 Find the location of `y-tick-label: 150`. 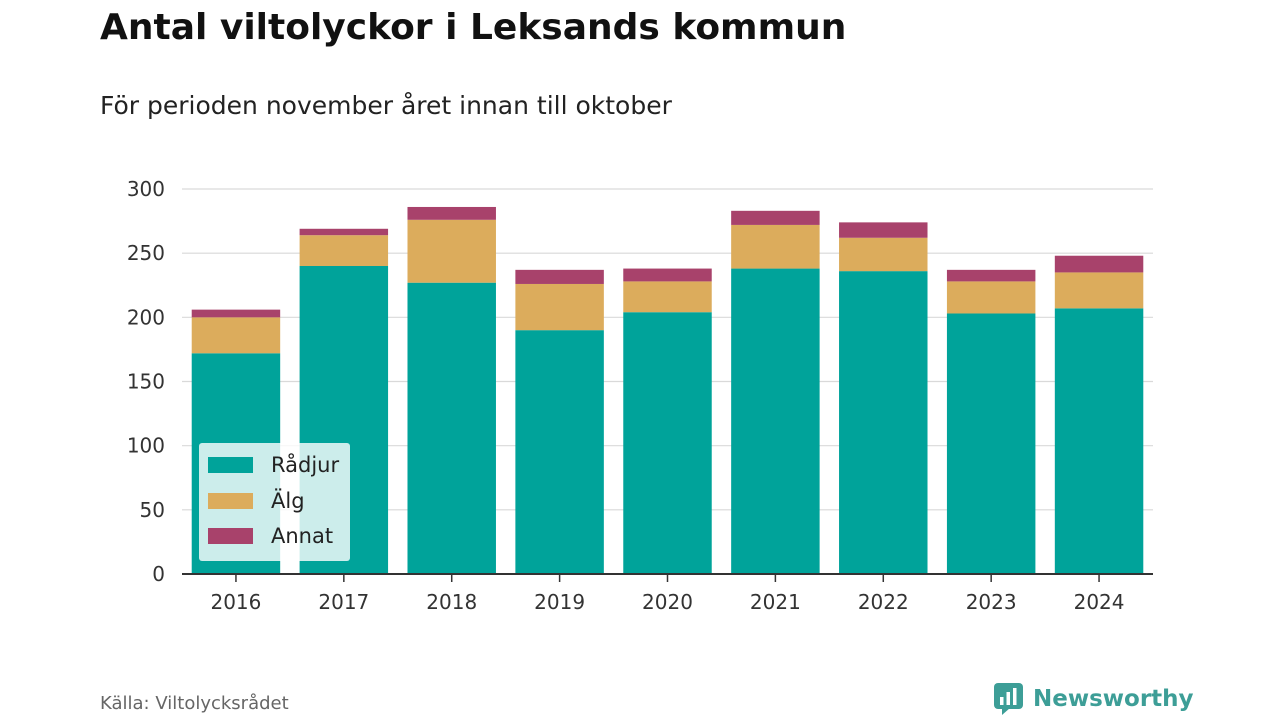

y-tick-label: 150 is located at coordinates (146, 382).